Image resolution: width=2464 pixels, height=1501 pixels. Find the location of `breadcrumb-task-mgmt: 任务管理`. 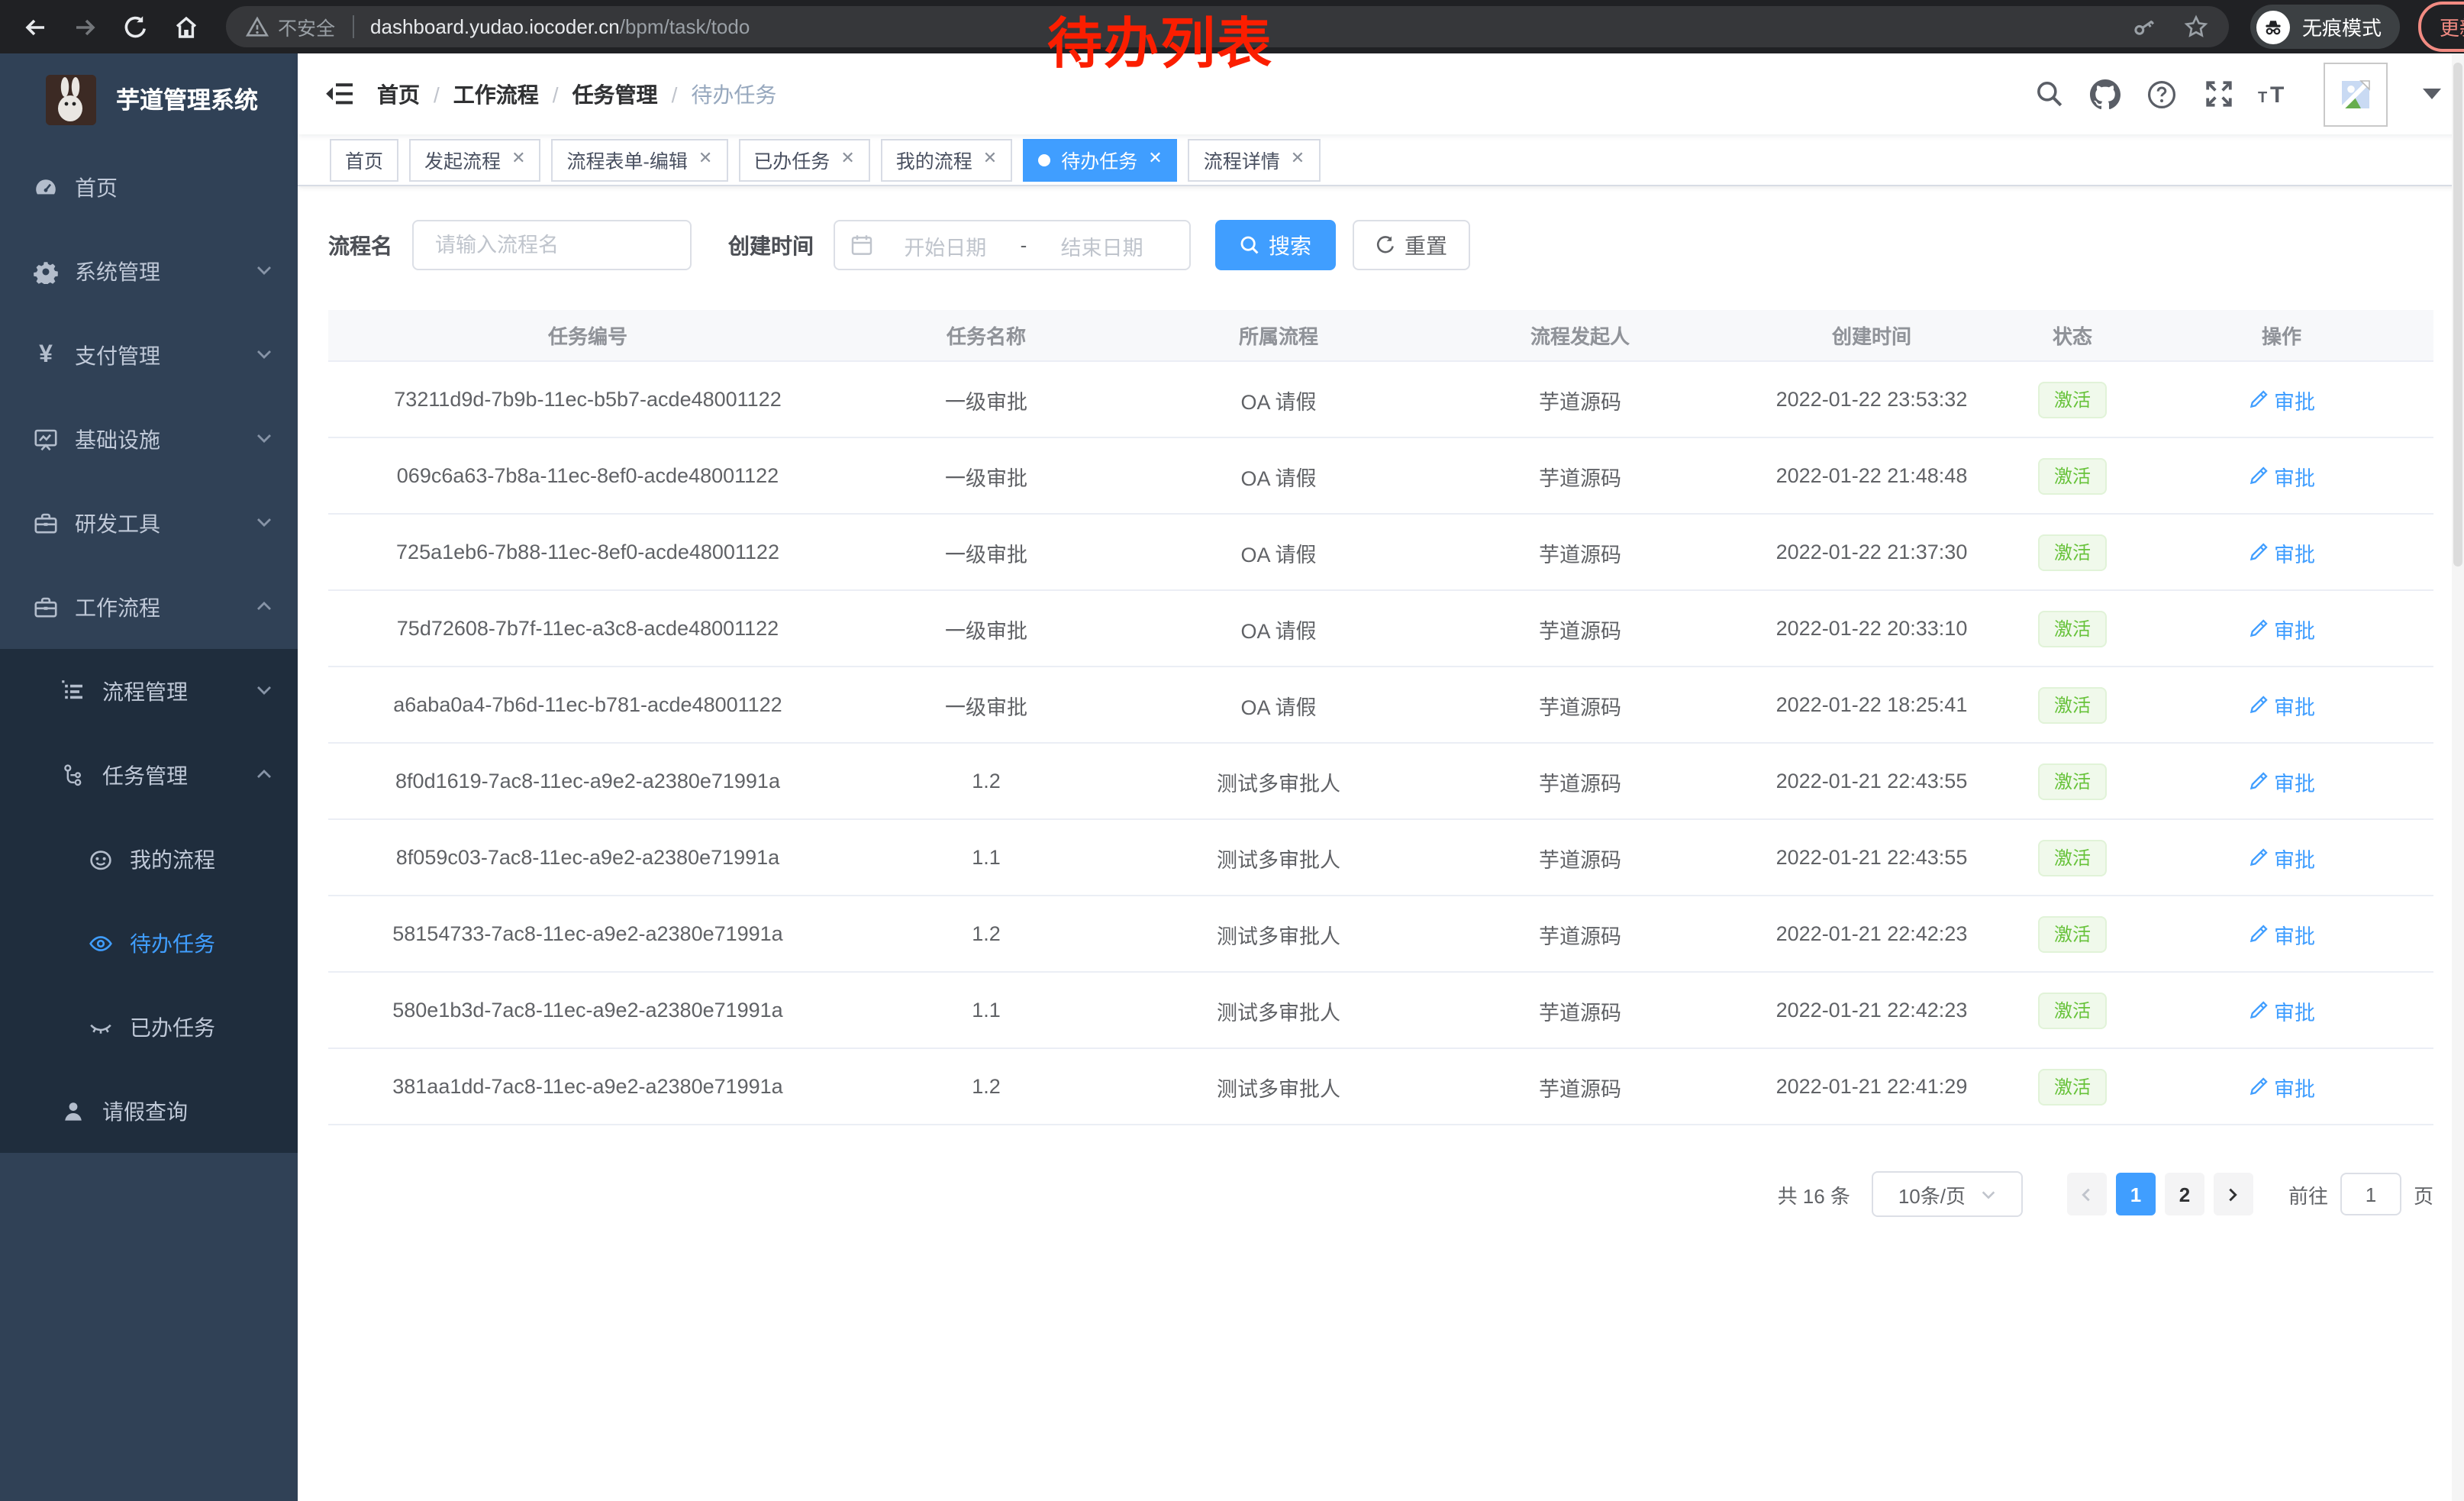

breadcrumb-task-mgmt: 任务管理 is located at coordinates (615, 94).